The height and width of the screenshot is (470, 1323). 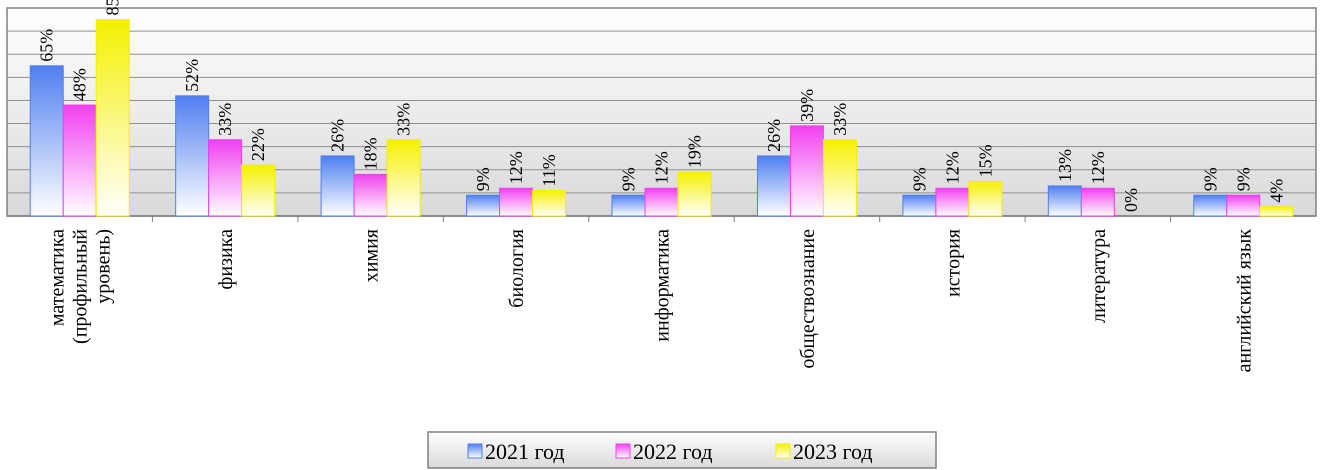 I want to click on data-label: 39%, so click(x=807, y=105).